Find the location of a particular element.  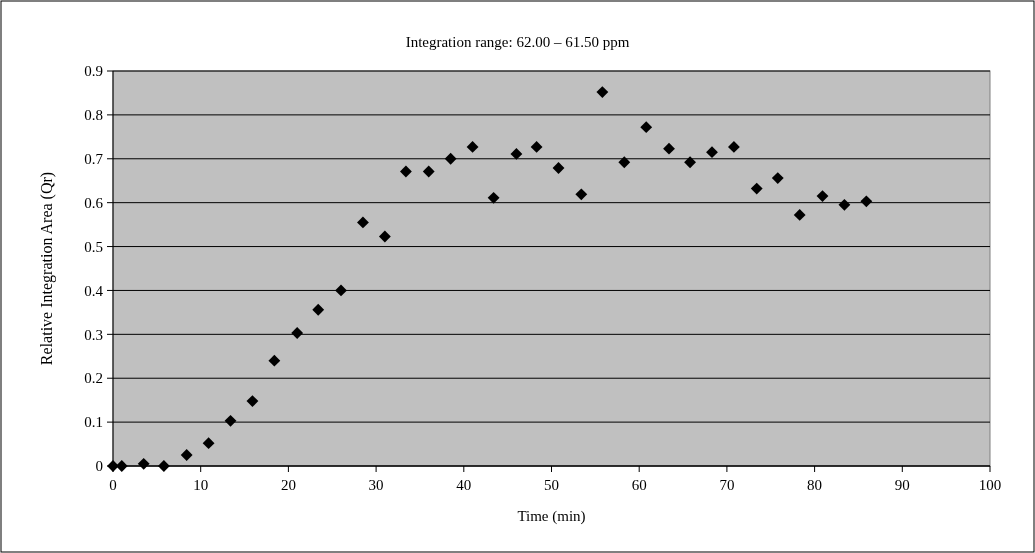

y-tick-label: 0.9 is located at coordinates (93, 71).